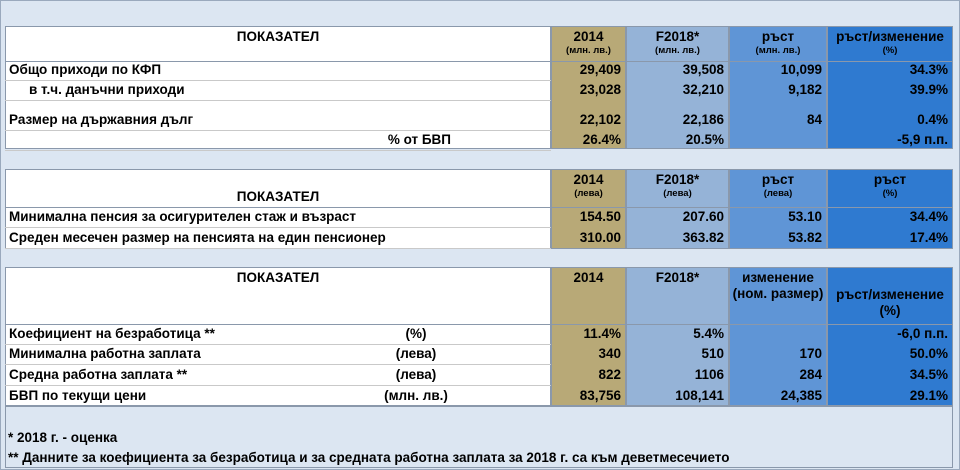  Describe the element at coordinates (600, 237) in the screenshot. I see `cell-value: 310.00` at that location.